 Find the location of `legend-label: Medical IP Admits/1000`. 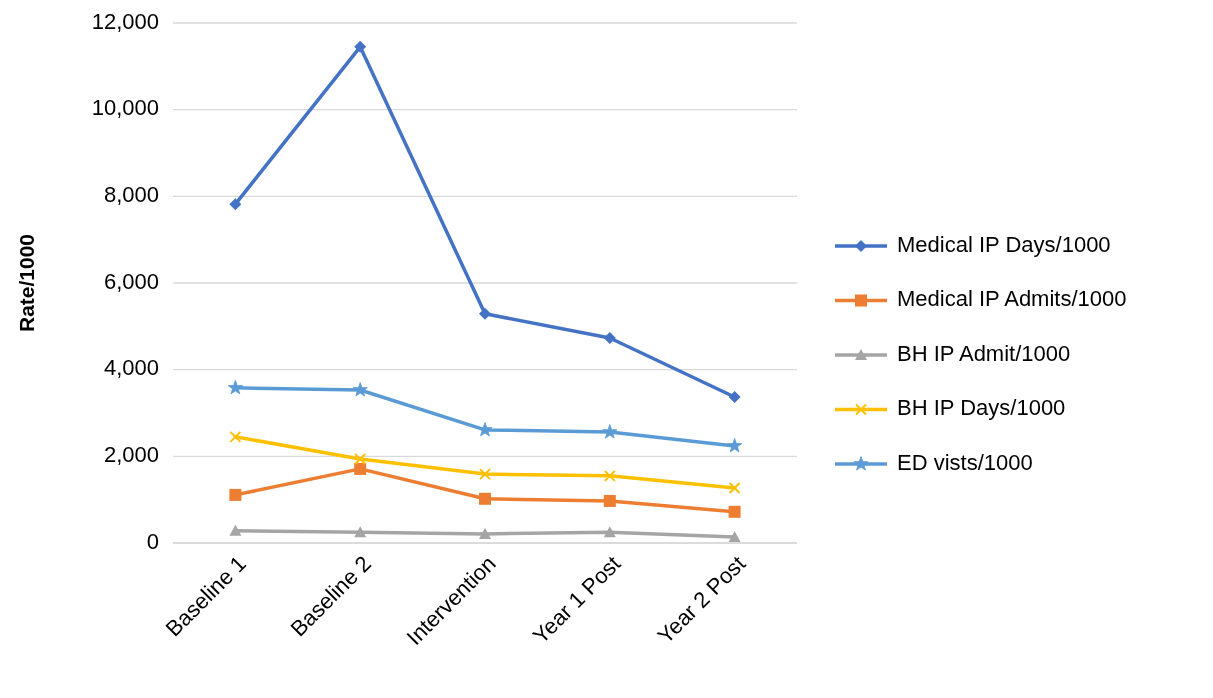

legend-label: Medical IP Admits/1000 is located at coordinates (1012, 299).